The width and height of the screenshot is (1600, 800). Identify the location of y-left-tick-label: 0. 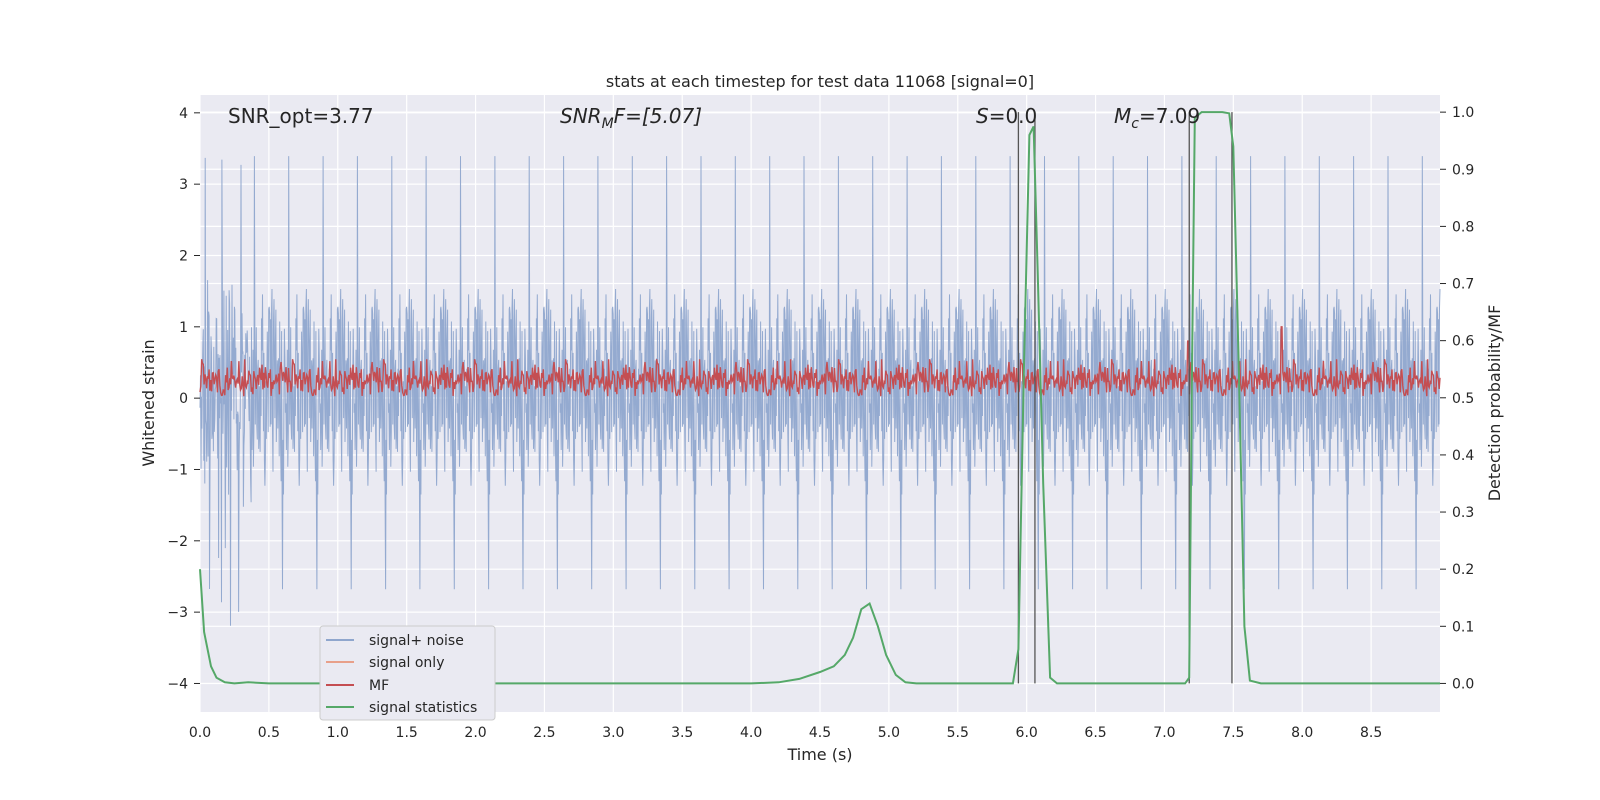
(183, 399).